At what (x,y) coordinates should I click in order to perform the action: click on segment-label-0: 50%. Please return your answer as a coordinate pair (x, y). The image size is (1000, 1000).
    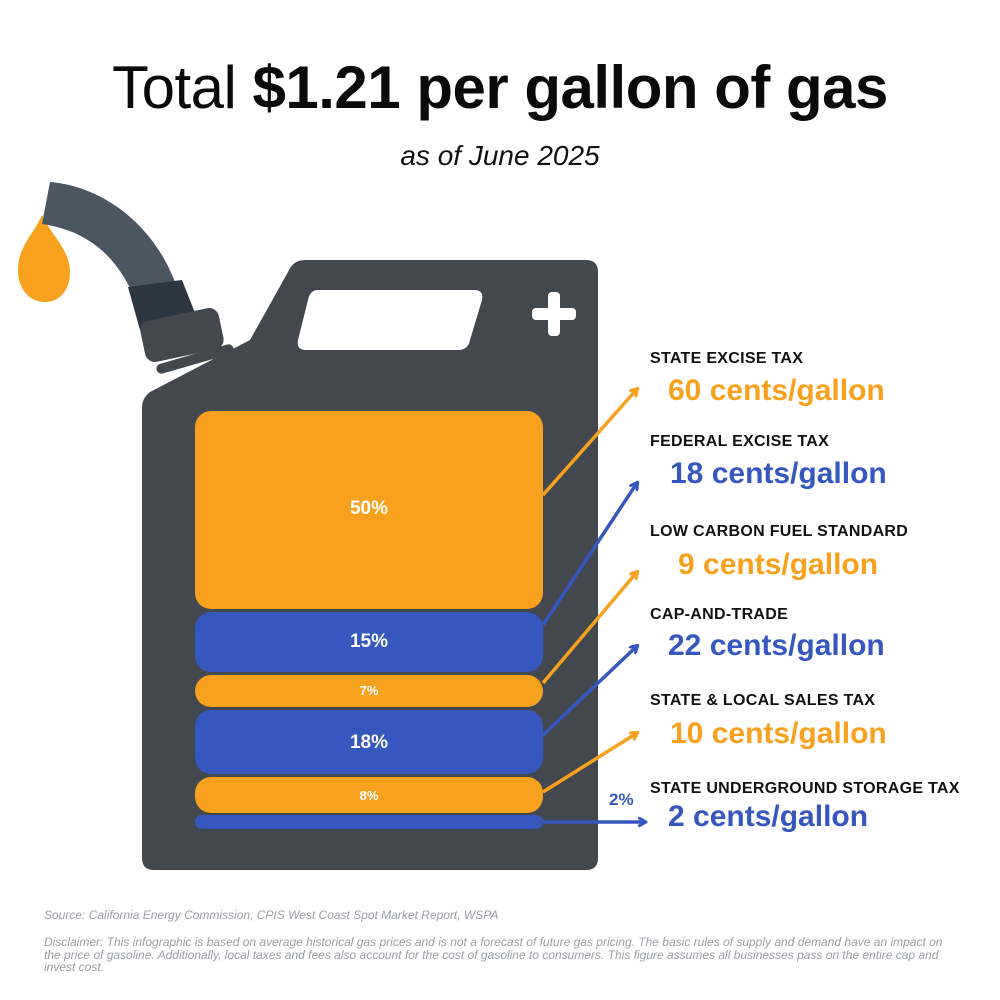
    Looking at the image, I should click on (369, 508).